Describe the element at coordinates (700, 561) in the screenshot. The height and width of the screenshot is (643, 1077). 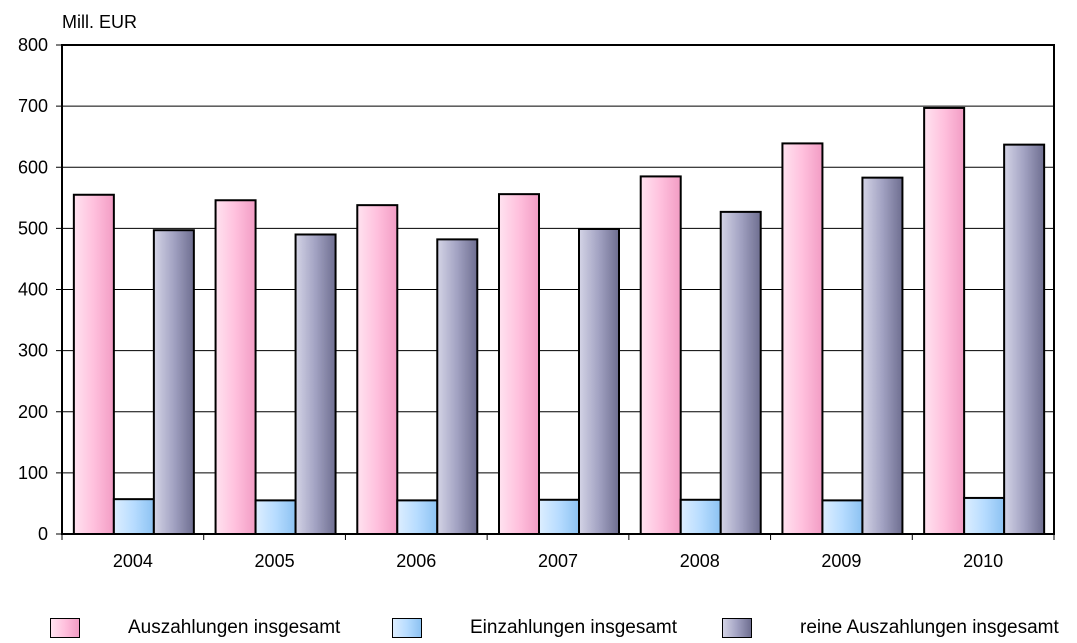
I see `x-tick-label: 2008` at that location.